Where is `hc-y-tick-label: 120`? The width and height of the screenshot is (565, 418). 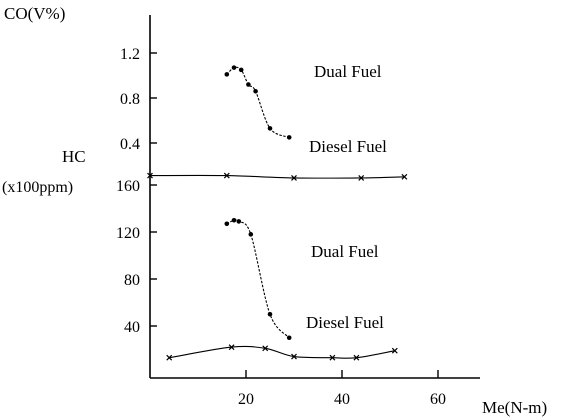
hc-y-tick-label: 120 is located at coordinates (128, 233).